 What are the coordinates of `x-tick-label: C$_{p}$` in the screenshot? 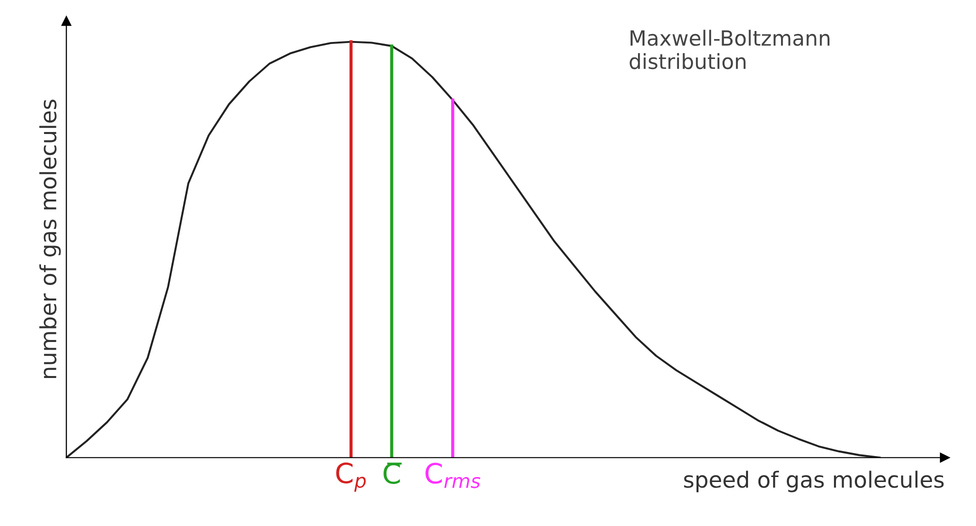 It's located at (351, 477).